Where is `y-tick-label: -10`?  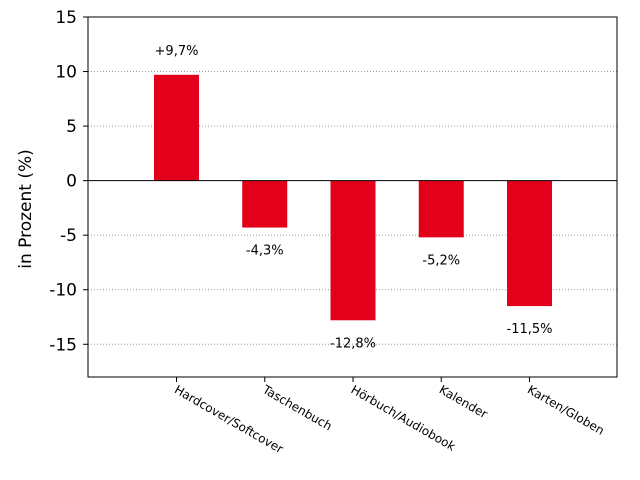 y-tick-label: -10 is located at coordinates (63, 291).